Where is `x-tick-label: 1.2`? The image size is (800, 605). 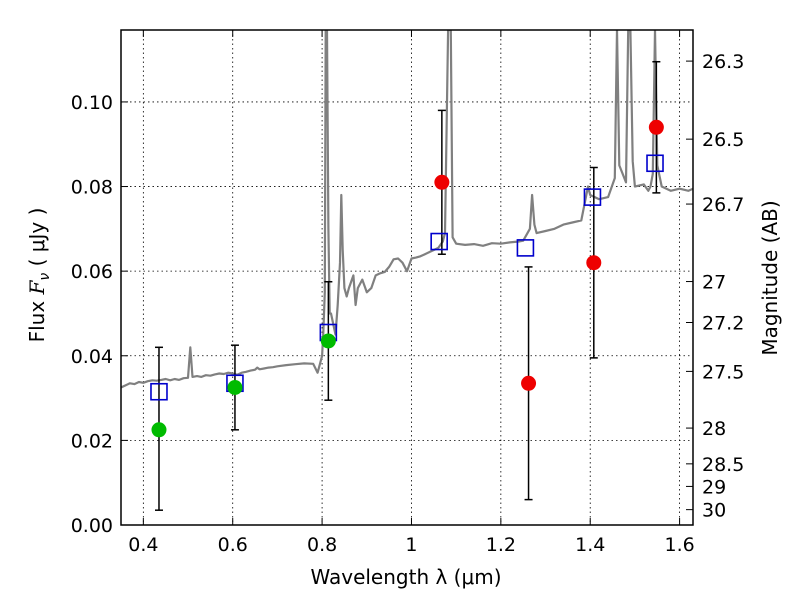
x-tick-label: 1.2 is located at coordinates (501, 545).